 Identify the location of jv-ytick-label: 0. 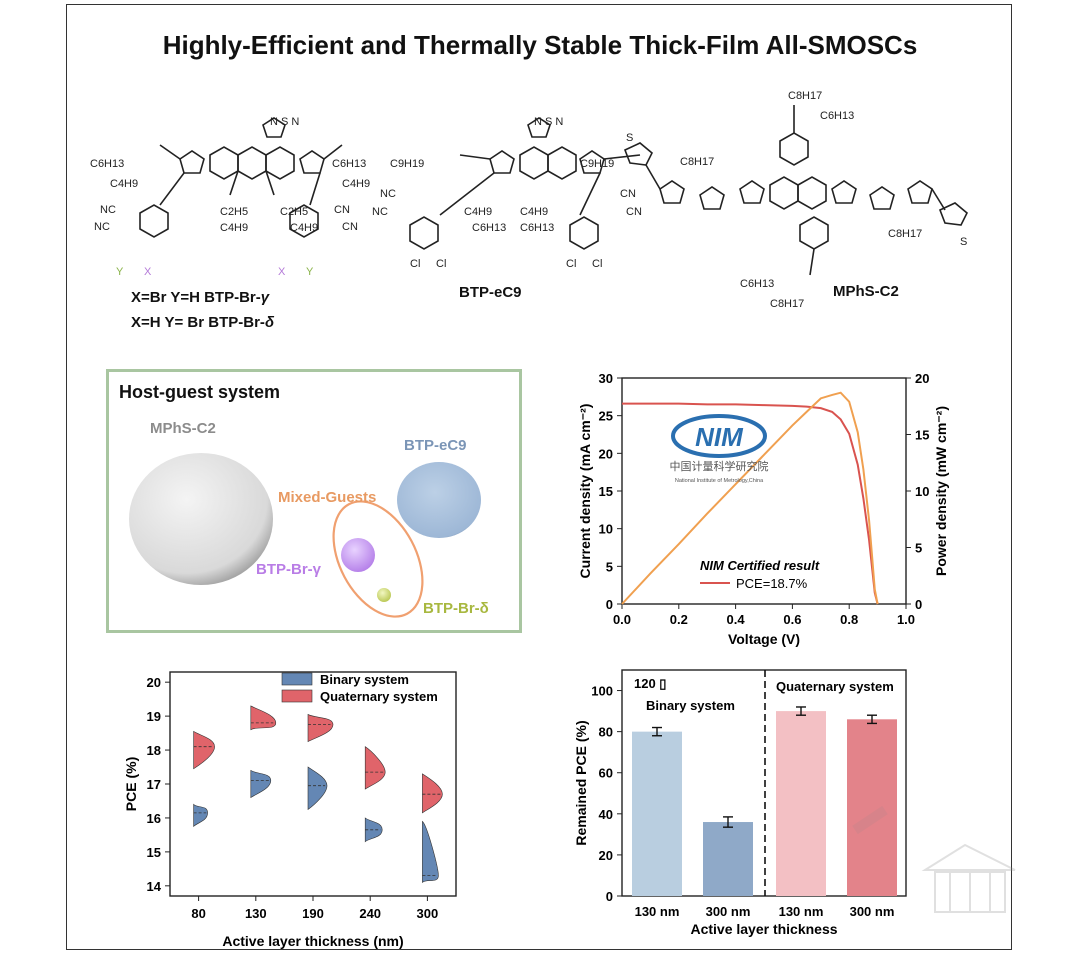
(609, 604).